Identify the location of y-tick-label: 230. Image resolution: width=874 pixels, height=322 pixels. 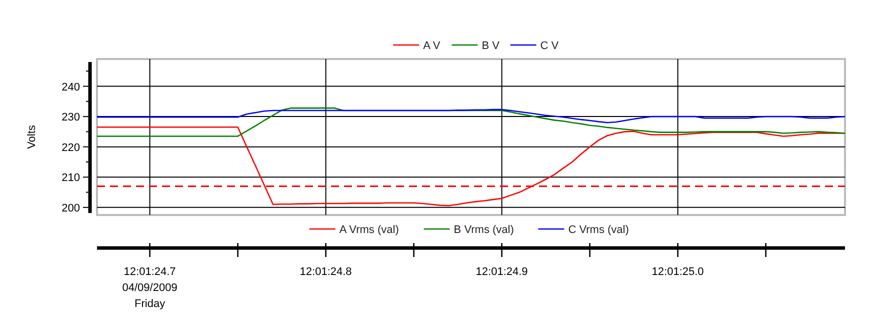
(71, 118).